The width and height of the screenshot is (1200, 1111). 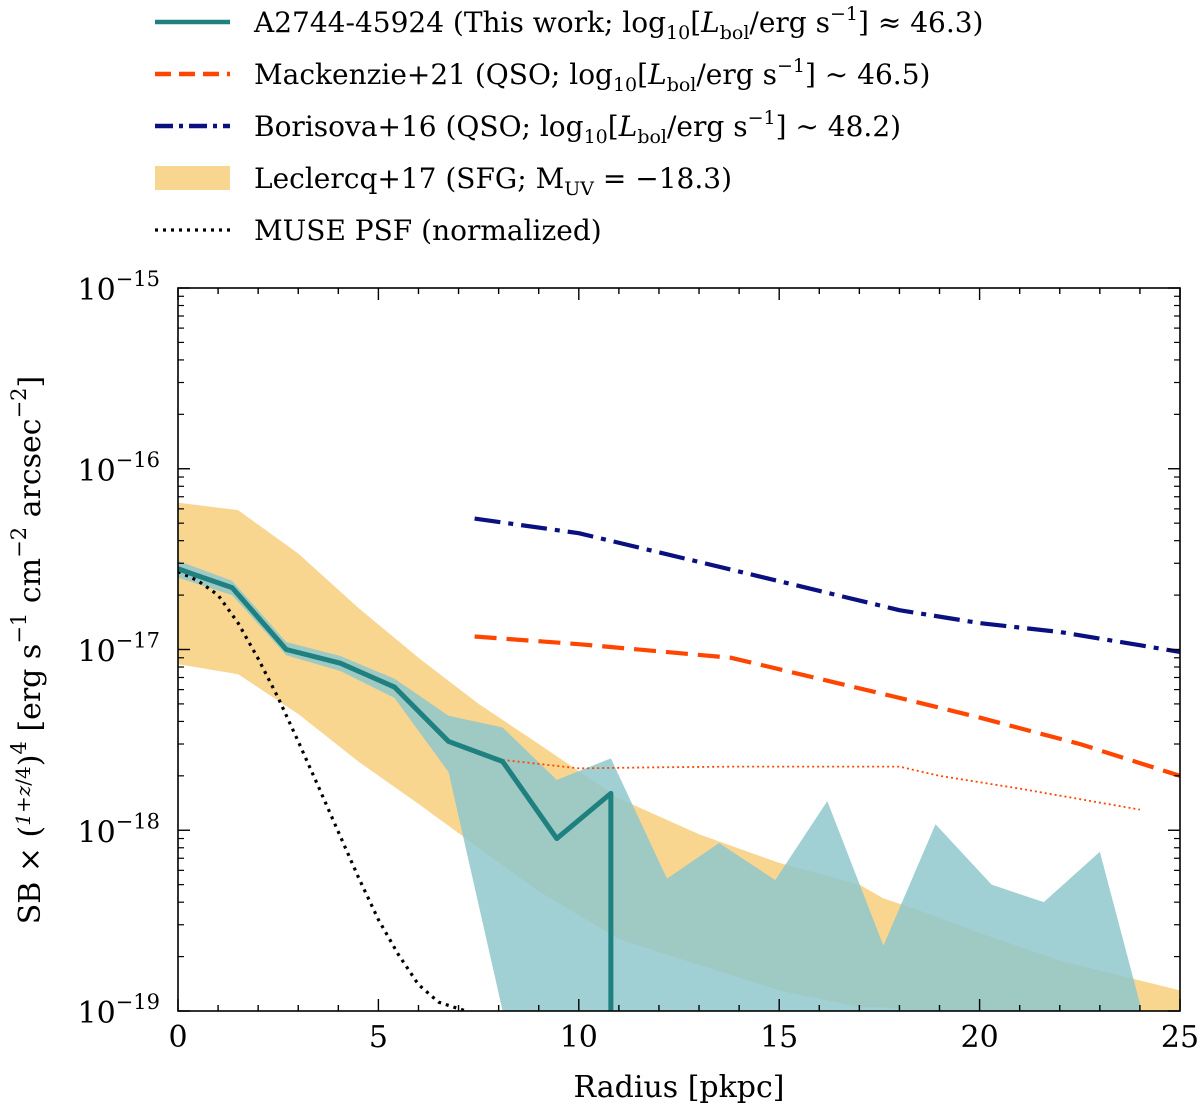 I want to click on x-tick-label: 5, so click(x=378, y=1037).